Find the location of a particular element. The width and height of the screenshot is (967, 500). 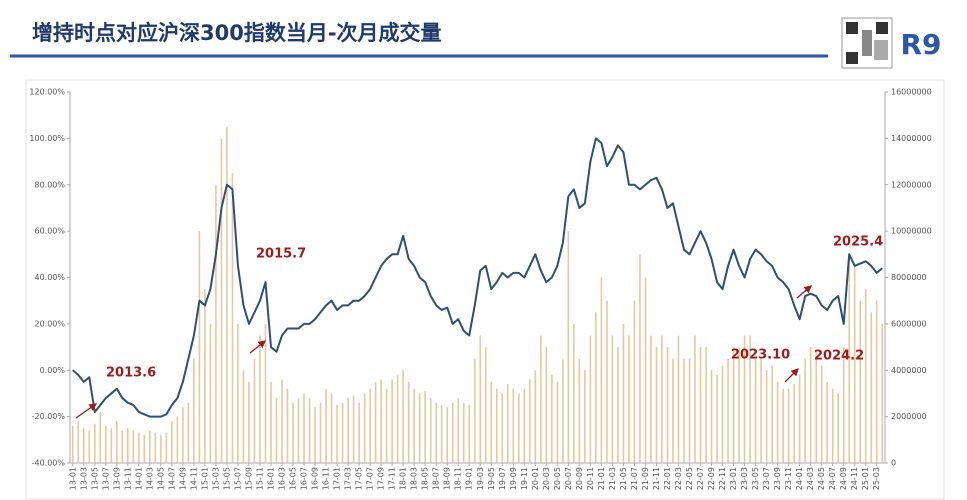

x-tick-label: 13-11 is located at coordinates (127, 478).